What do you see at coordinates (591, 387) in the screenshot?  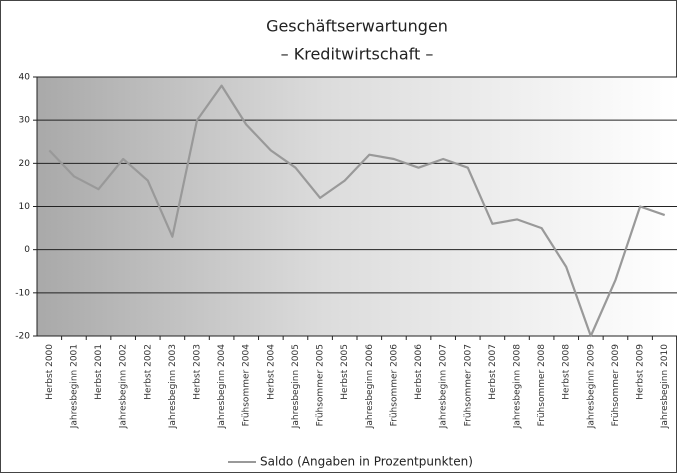 I see `x-tick-label: Jahresbeginn 2009` at bounding box center [591, 387].